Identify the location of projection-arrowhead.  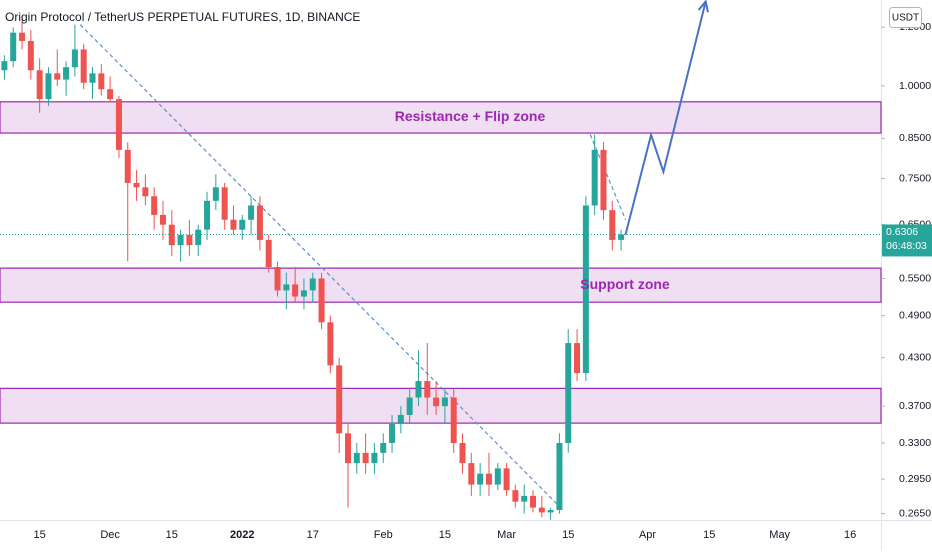
(703, 6).